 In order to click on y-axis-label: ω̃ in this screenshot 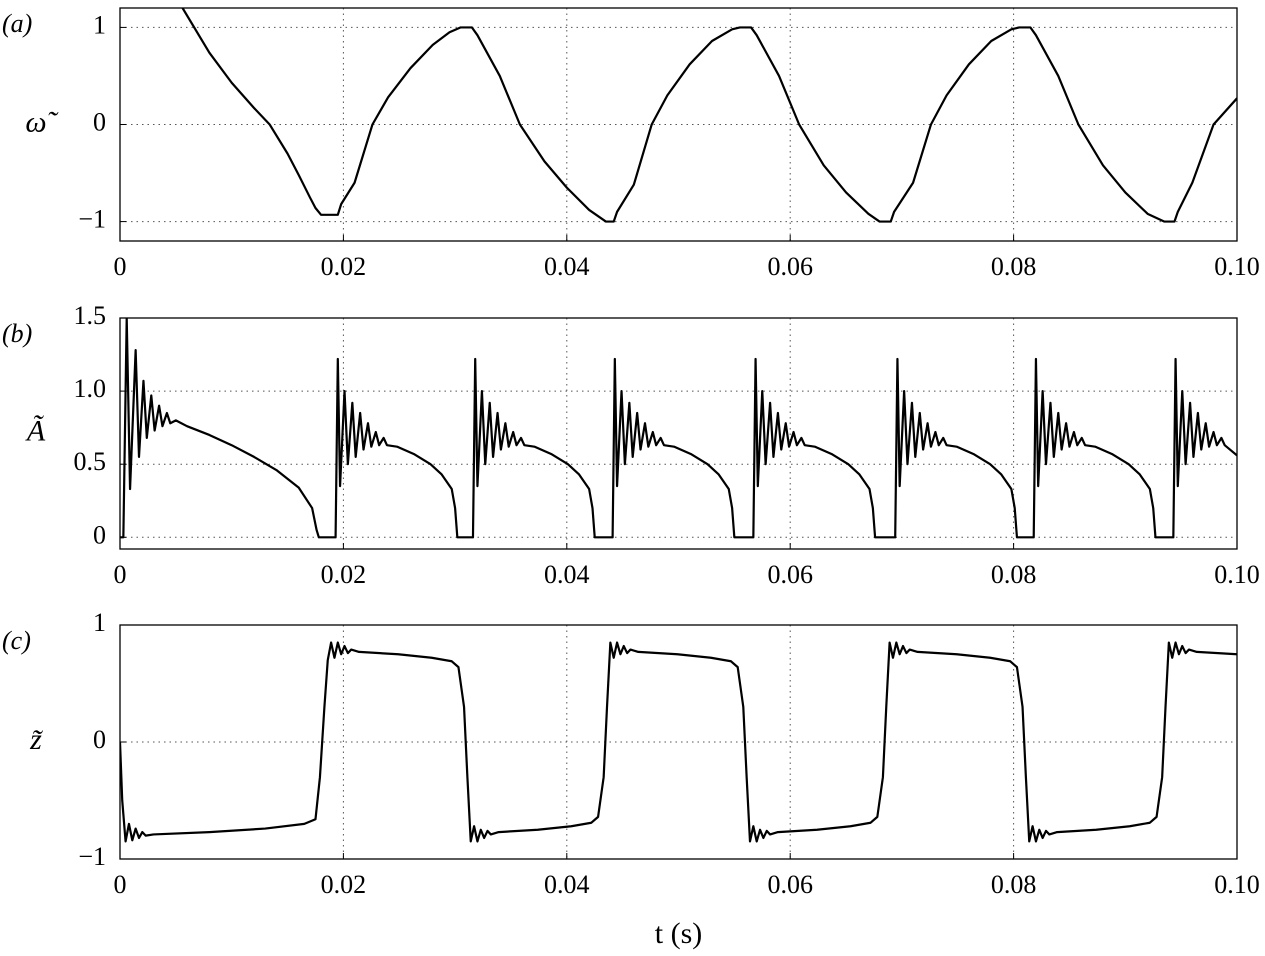, I will do `click(41, 121)`.